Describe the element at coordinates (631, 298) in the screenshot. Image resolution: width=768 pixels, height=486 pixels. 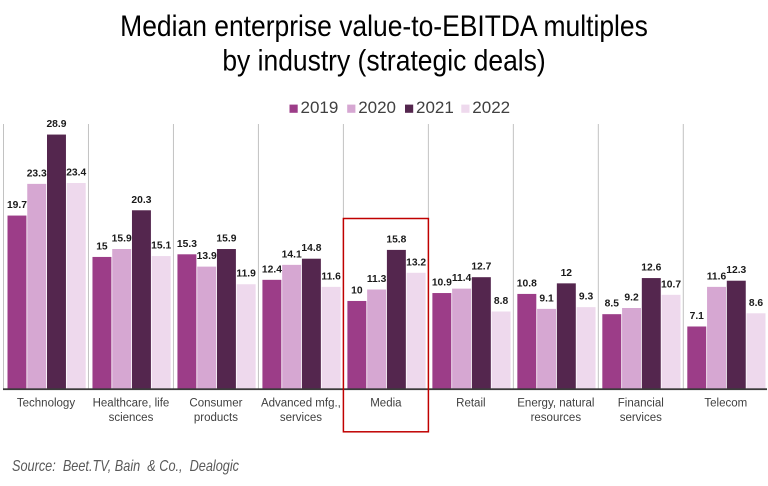
I see `svg-text: 9.2` at that location.